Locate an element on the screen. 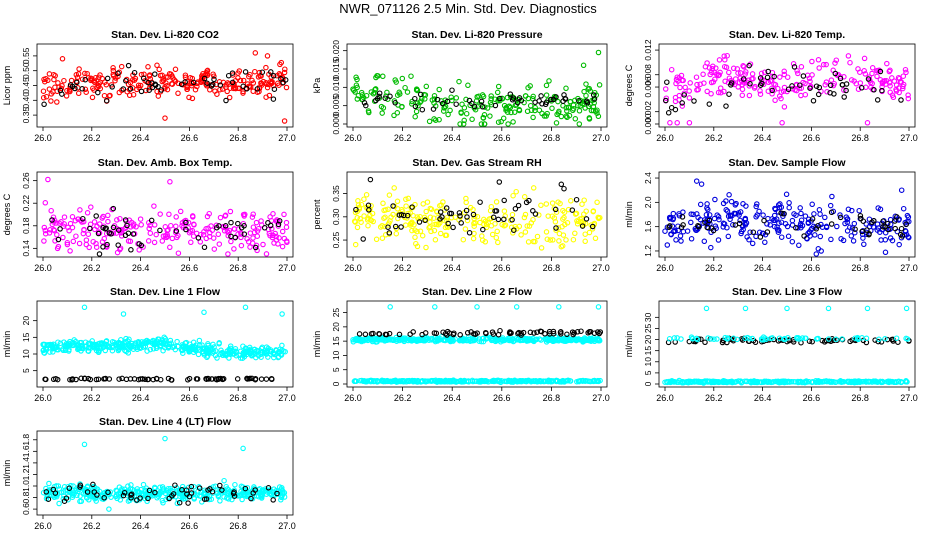  y-tick-label: 1.0 is located at coordinates (26, 486).